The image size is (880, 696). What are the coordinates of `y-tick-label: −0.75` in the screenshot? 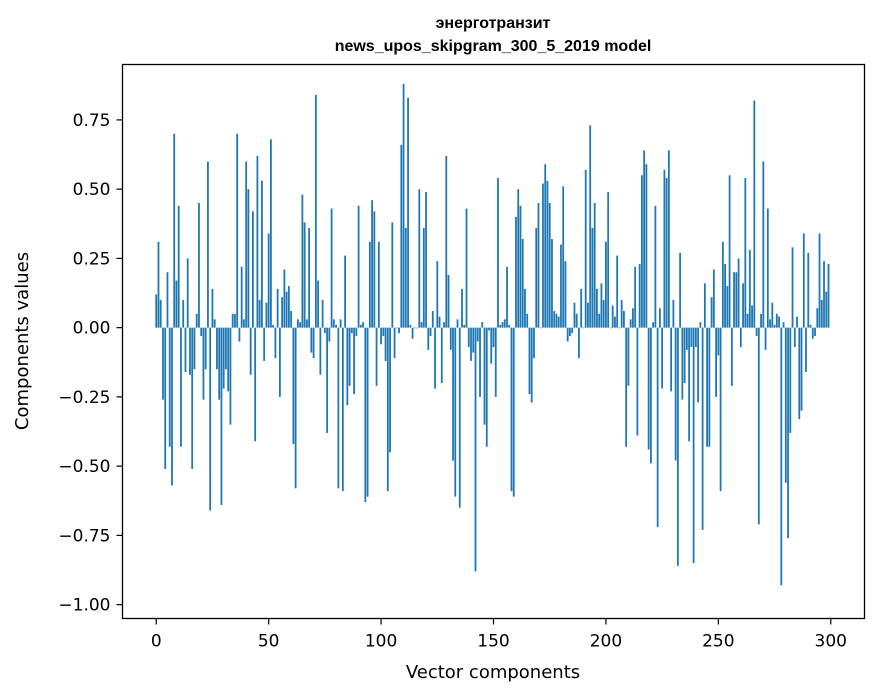 It's located at (84, 536).